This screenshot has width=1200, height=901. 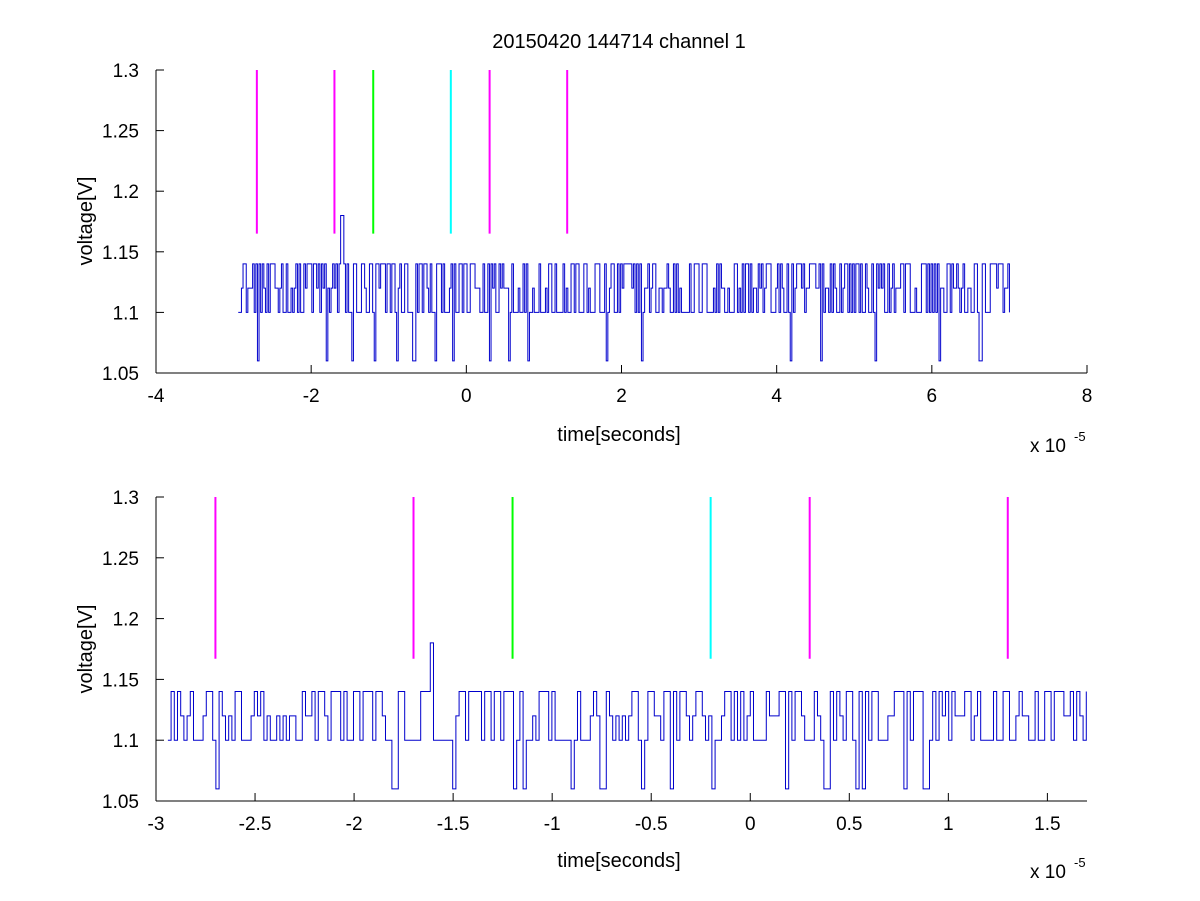 What do you see at coordinates (255, 824) in the screenshot?
I see `x-tick-label: -2.5` at bounding box center [255, 824].